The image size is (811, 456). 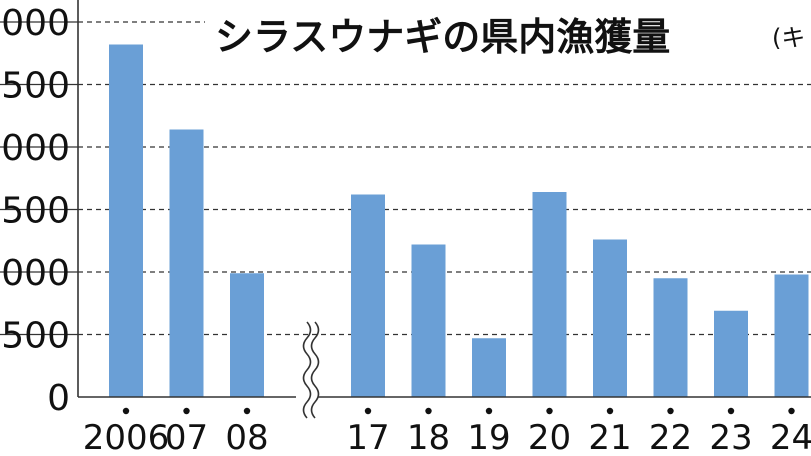 I want to click on chart-title: シラスウナギの県内漁獲量, so click(x=442, y=37).